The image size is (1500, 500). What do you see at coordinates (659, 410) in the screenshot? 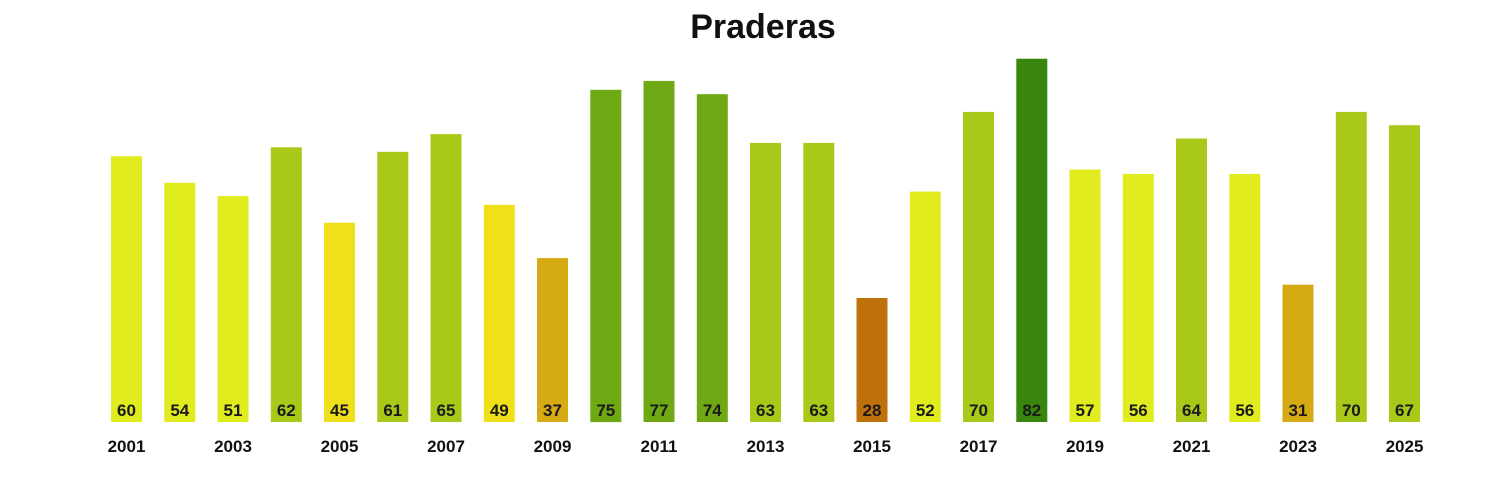
I see `value-label-2011: 77` at bounding box center [659, 410].